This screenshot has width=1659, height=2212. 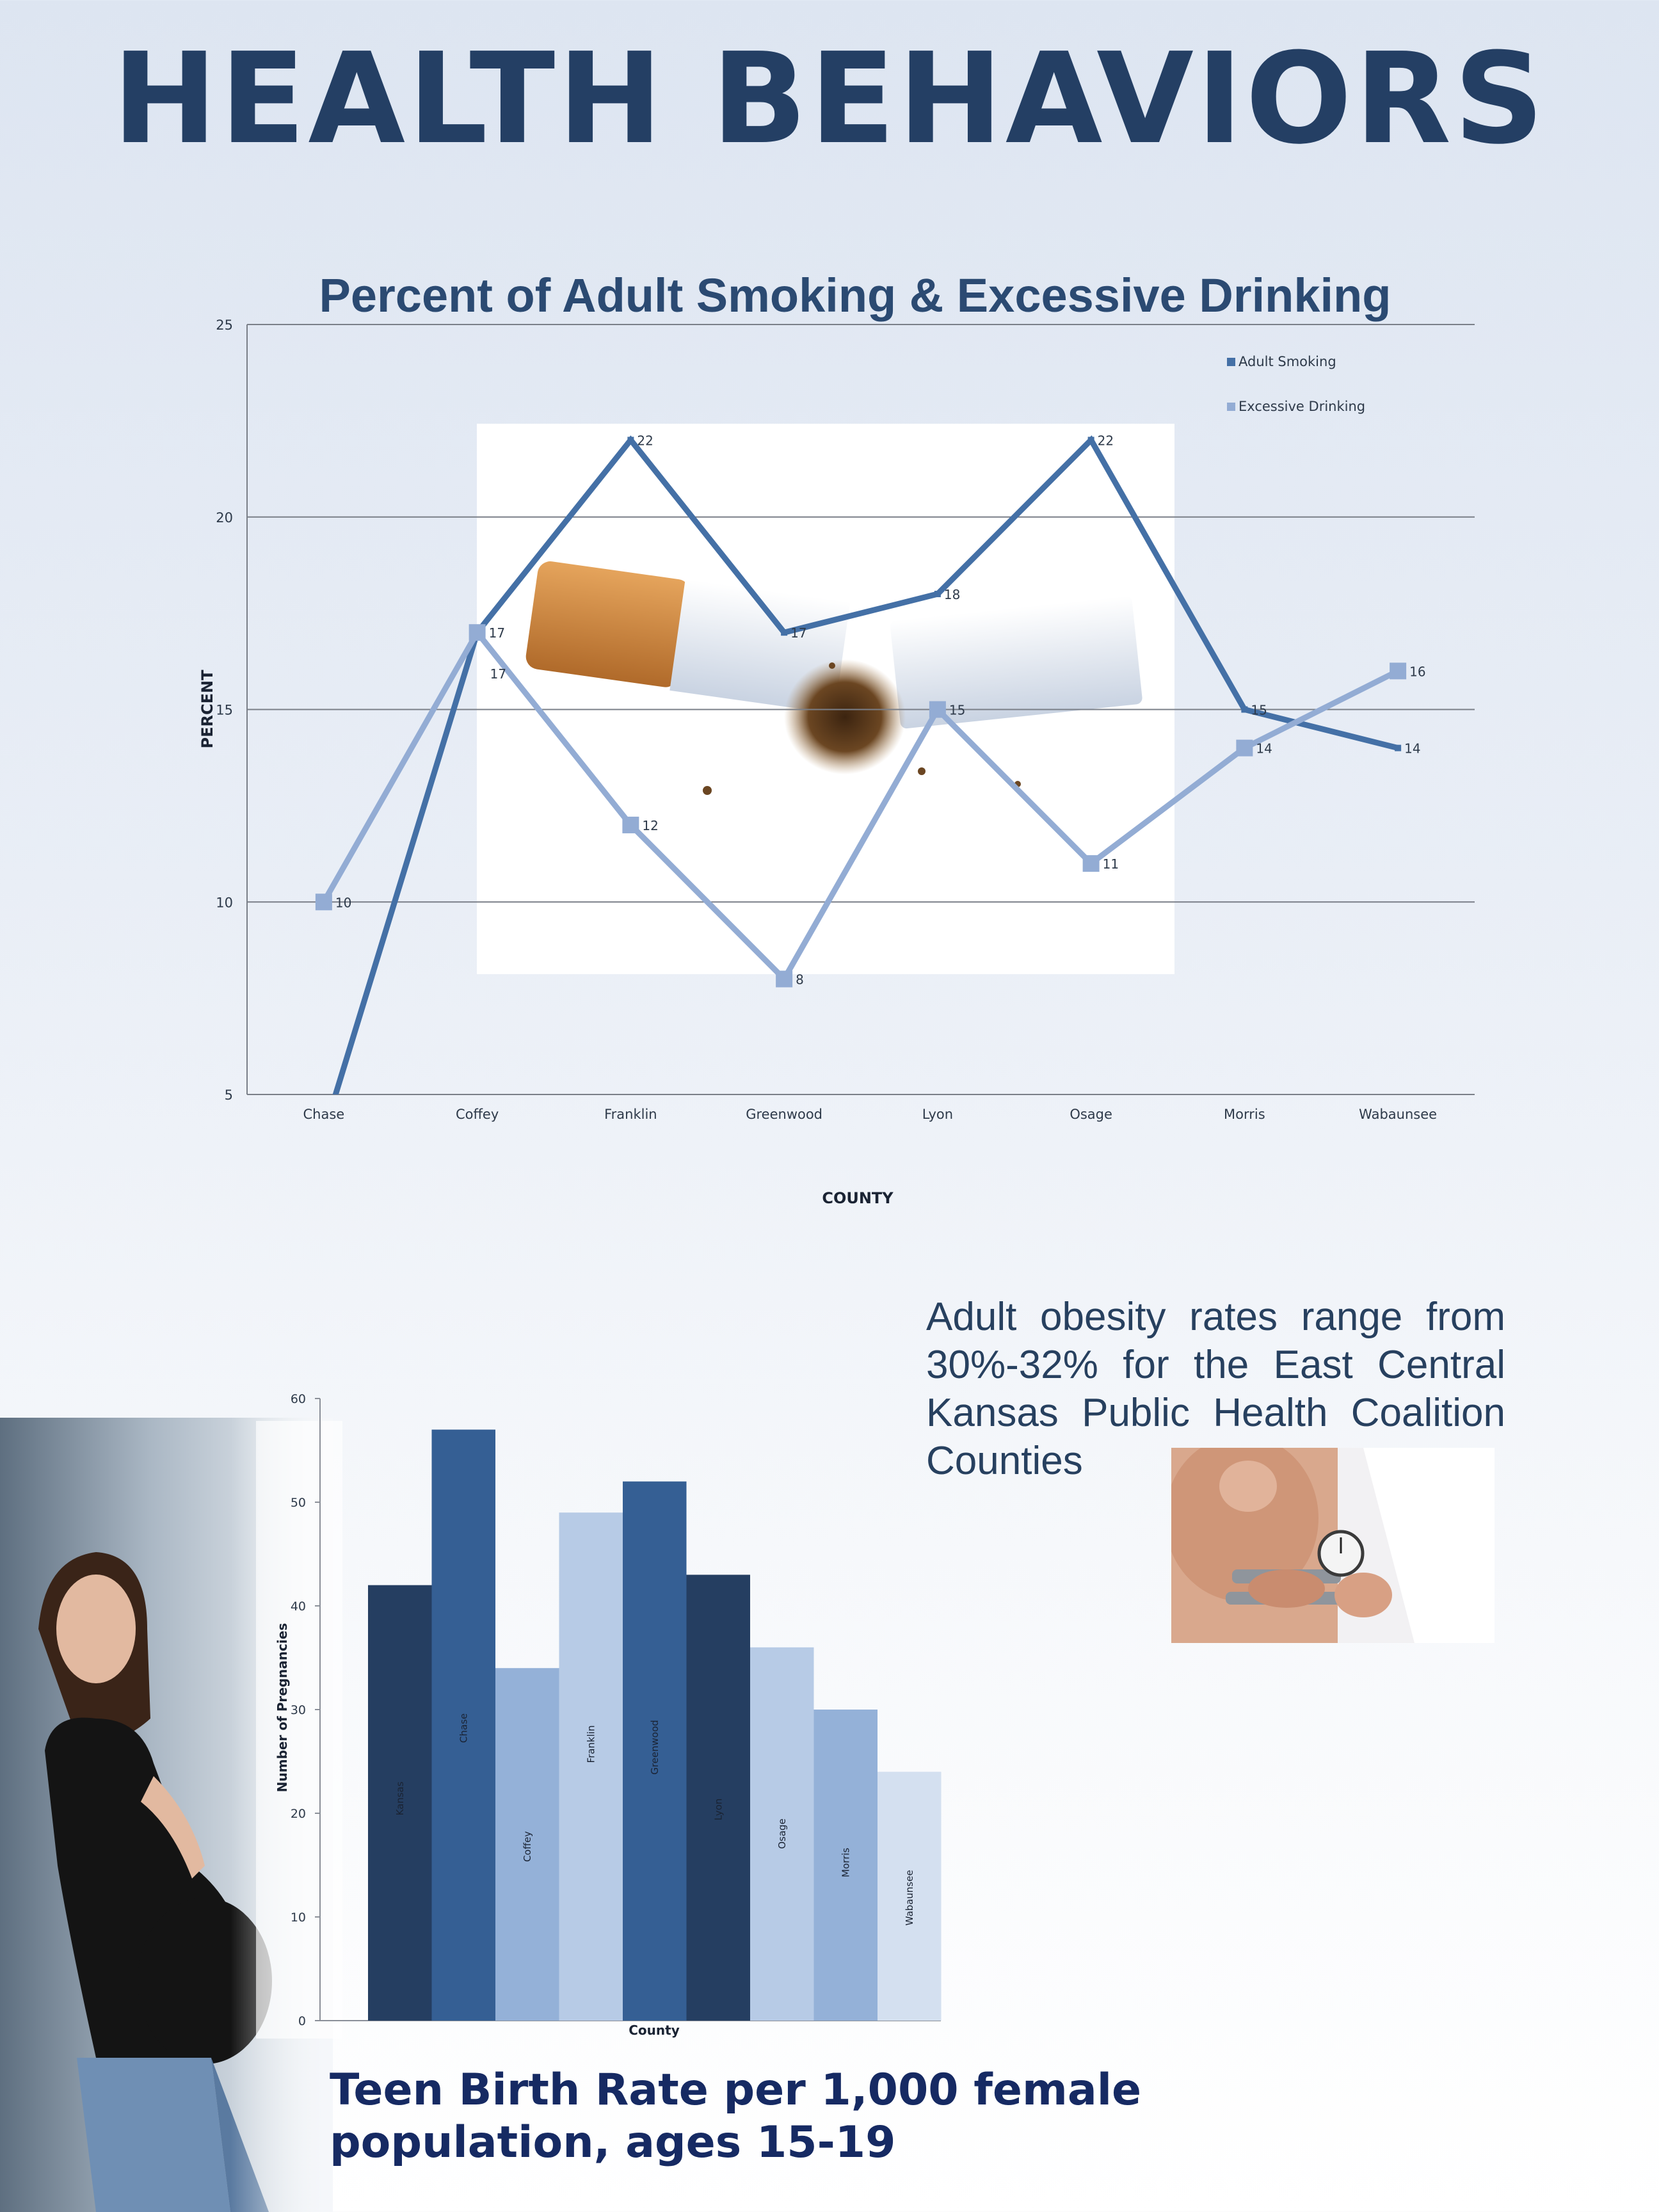 I want to click on x-tick-label: Wabaunsee, so click(x=1398, y=1114).